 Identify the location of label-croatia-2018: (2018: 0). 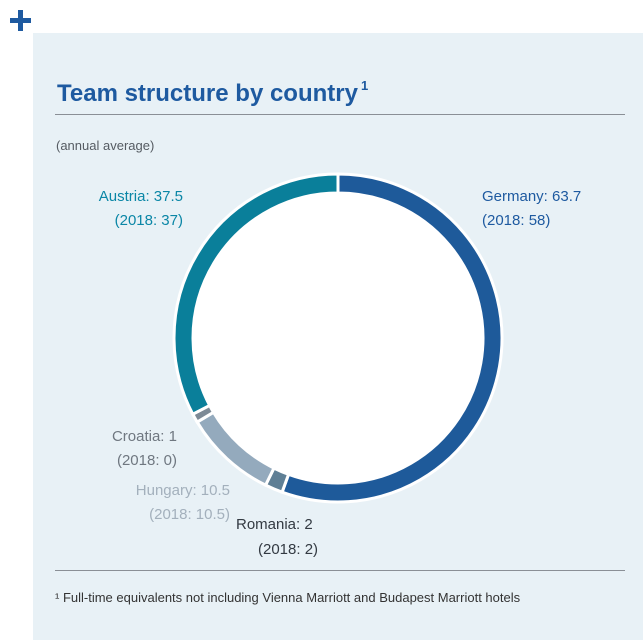
(147, 460).